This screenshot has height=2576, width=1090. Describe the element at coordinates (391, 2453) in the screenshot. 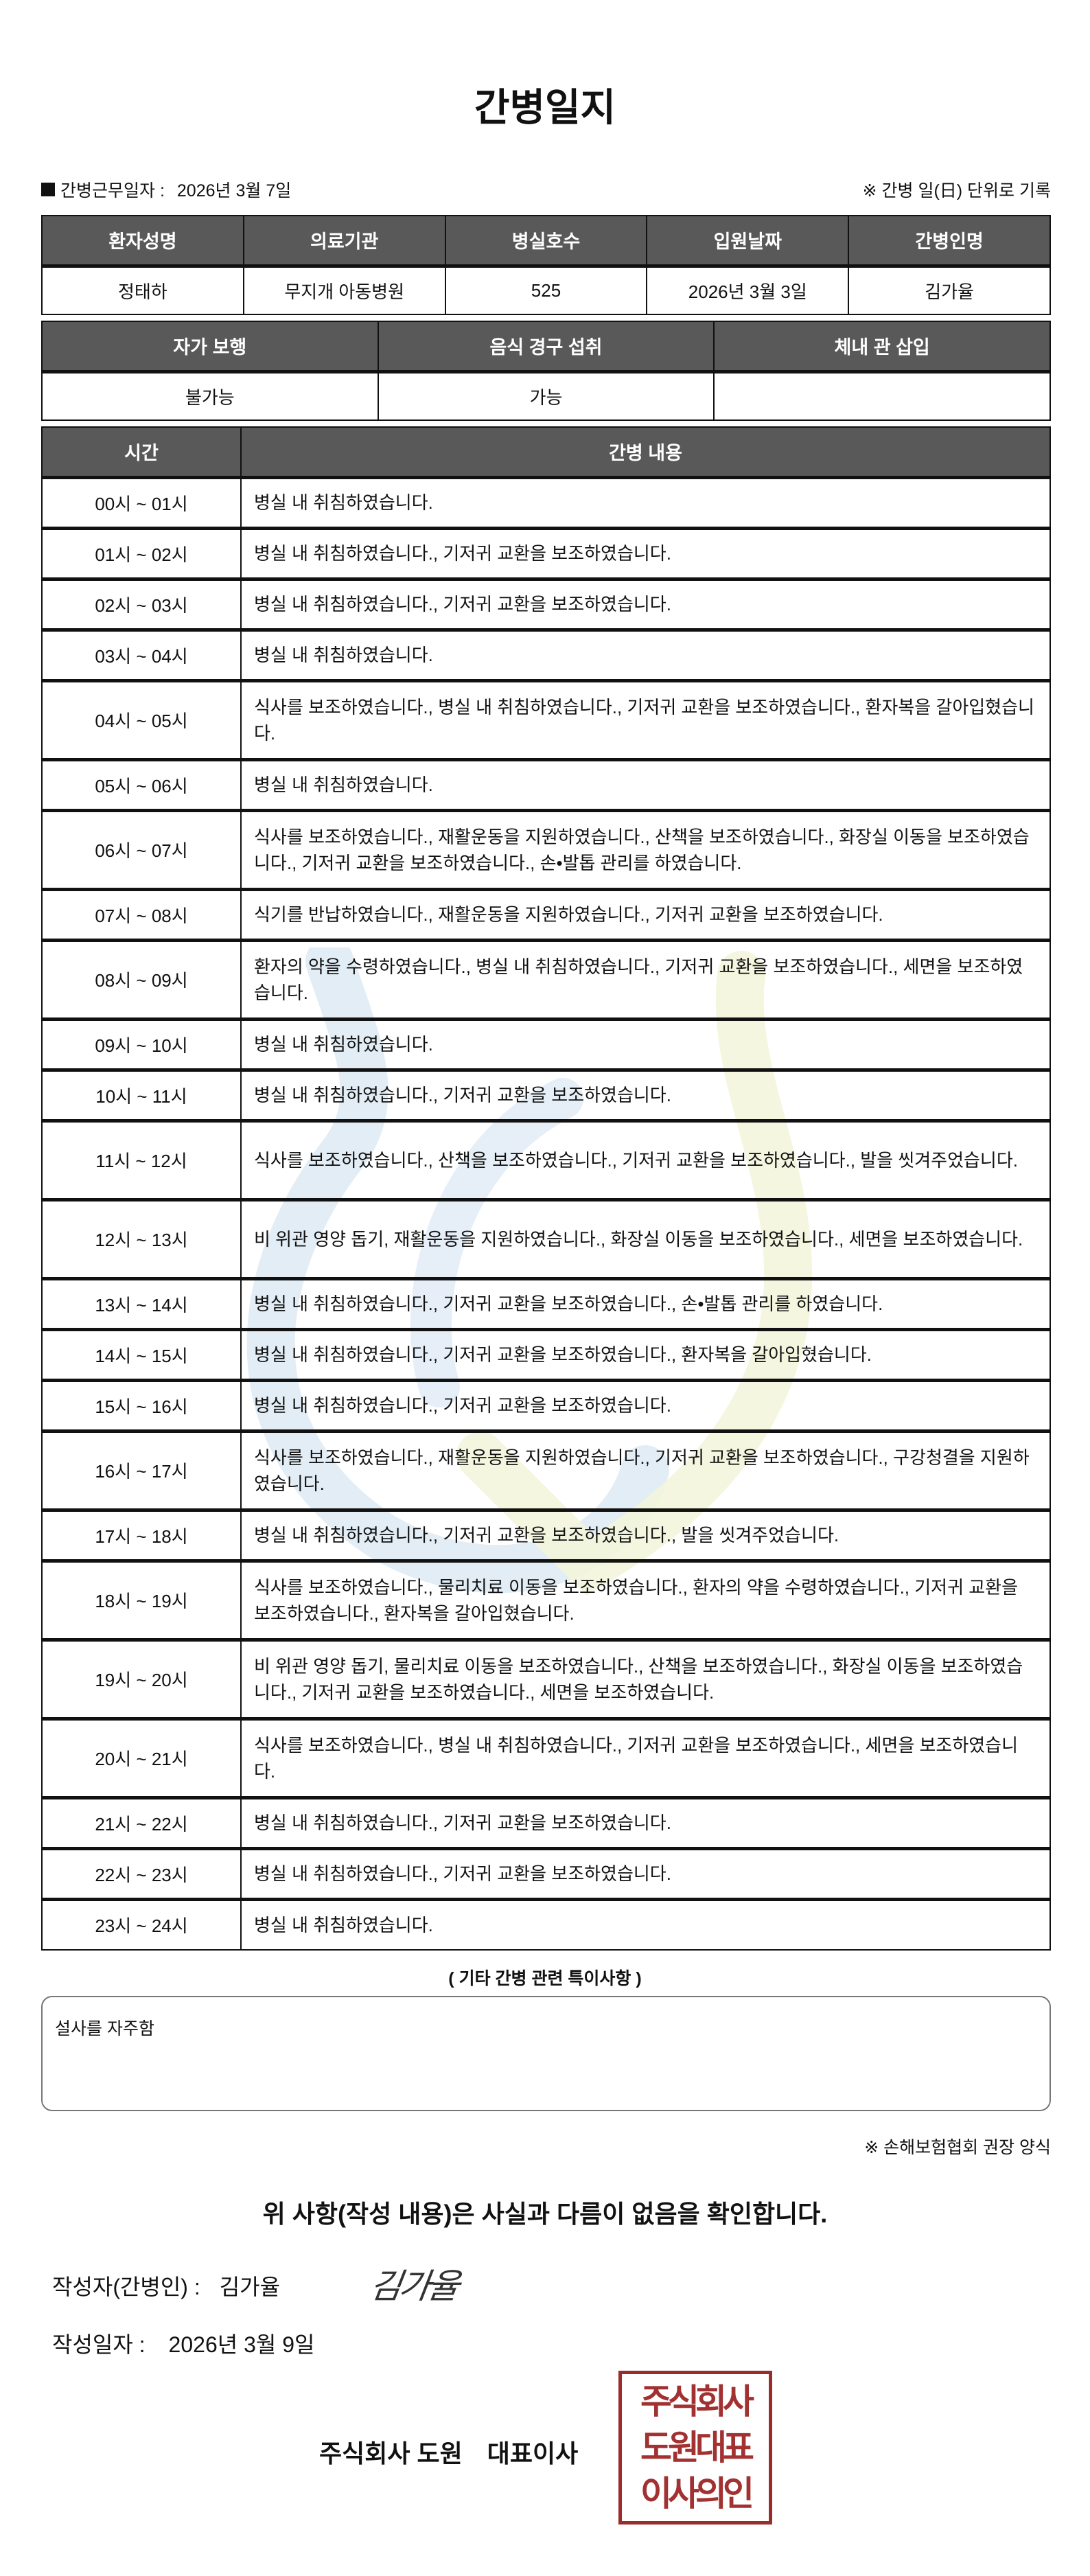

I see `company-name: 주식회사 도원` at that location.